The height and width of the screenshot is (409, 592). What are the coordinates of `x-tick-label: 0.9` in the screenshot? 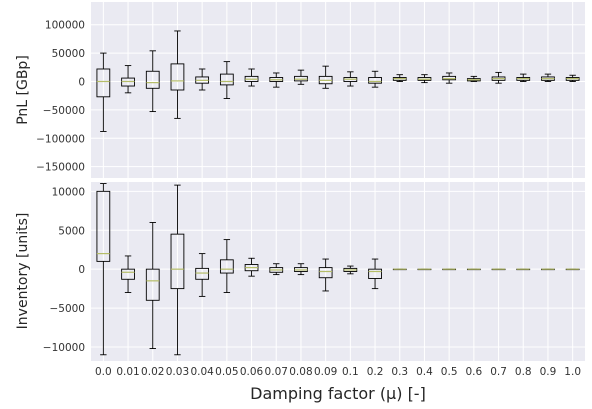 It's located at (548, 372).